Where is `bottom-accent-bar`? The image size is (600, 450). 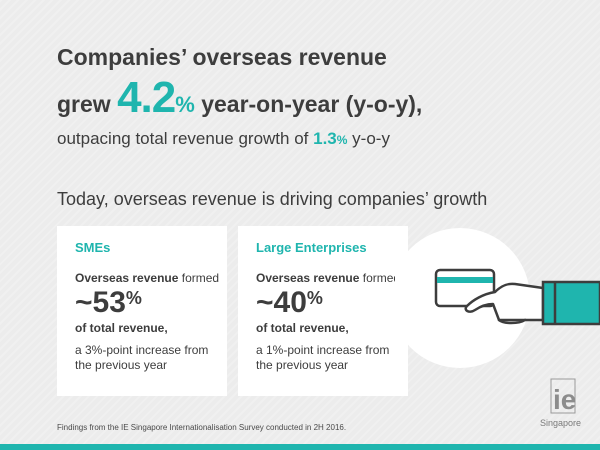 bottom-accent-bar is located at coordinates (300, 447).